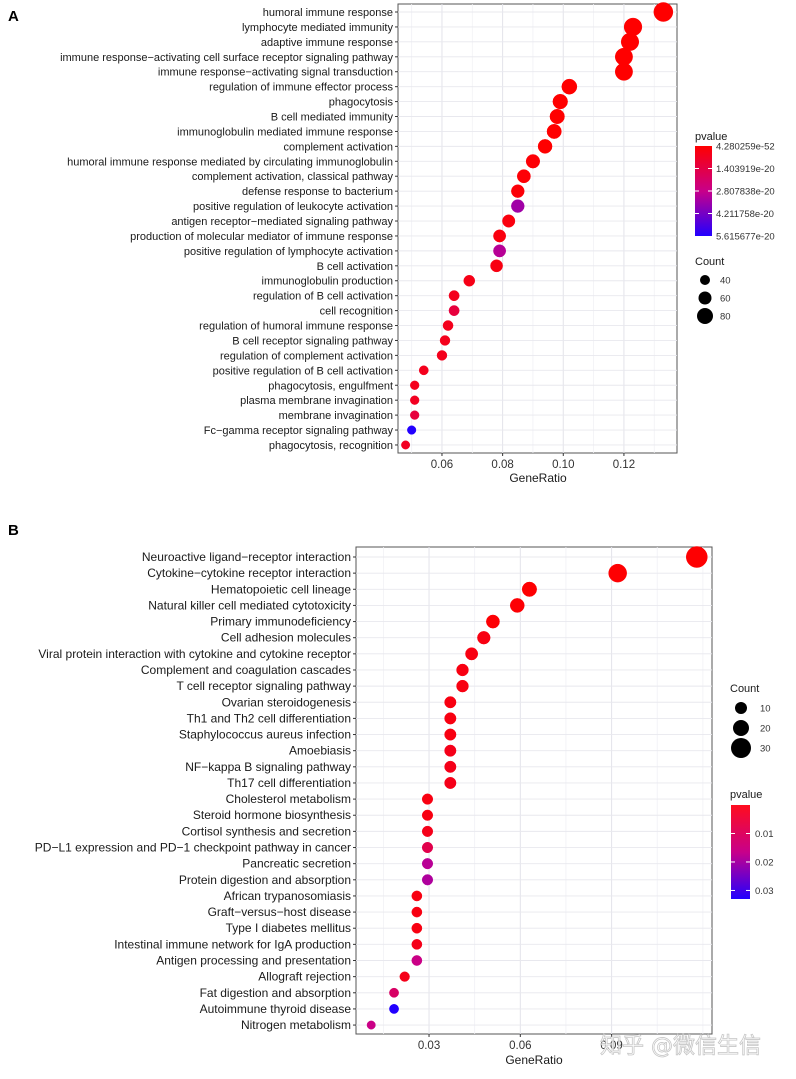 The width and height of the screenshot is (796, 1079). What do you see at coordinates (296, 327) in the screenshot?
I see `y-tick-label: regulation of humoral immune response` at bounding box center [296, 327].